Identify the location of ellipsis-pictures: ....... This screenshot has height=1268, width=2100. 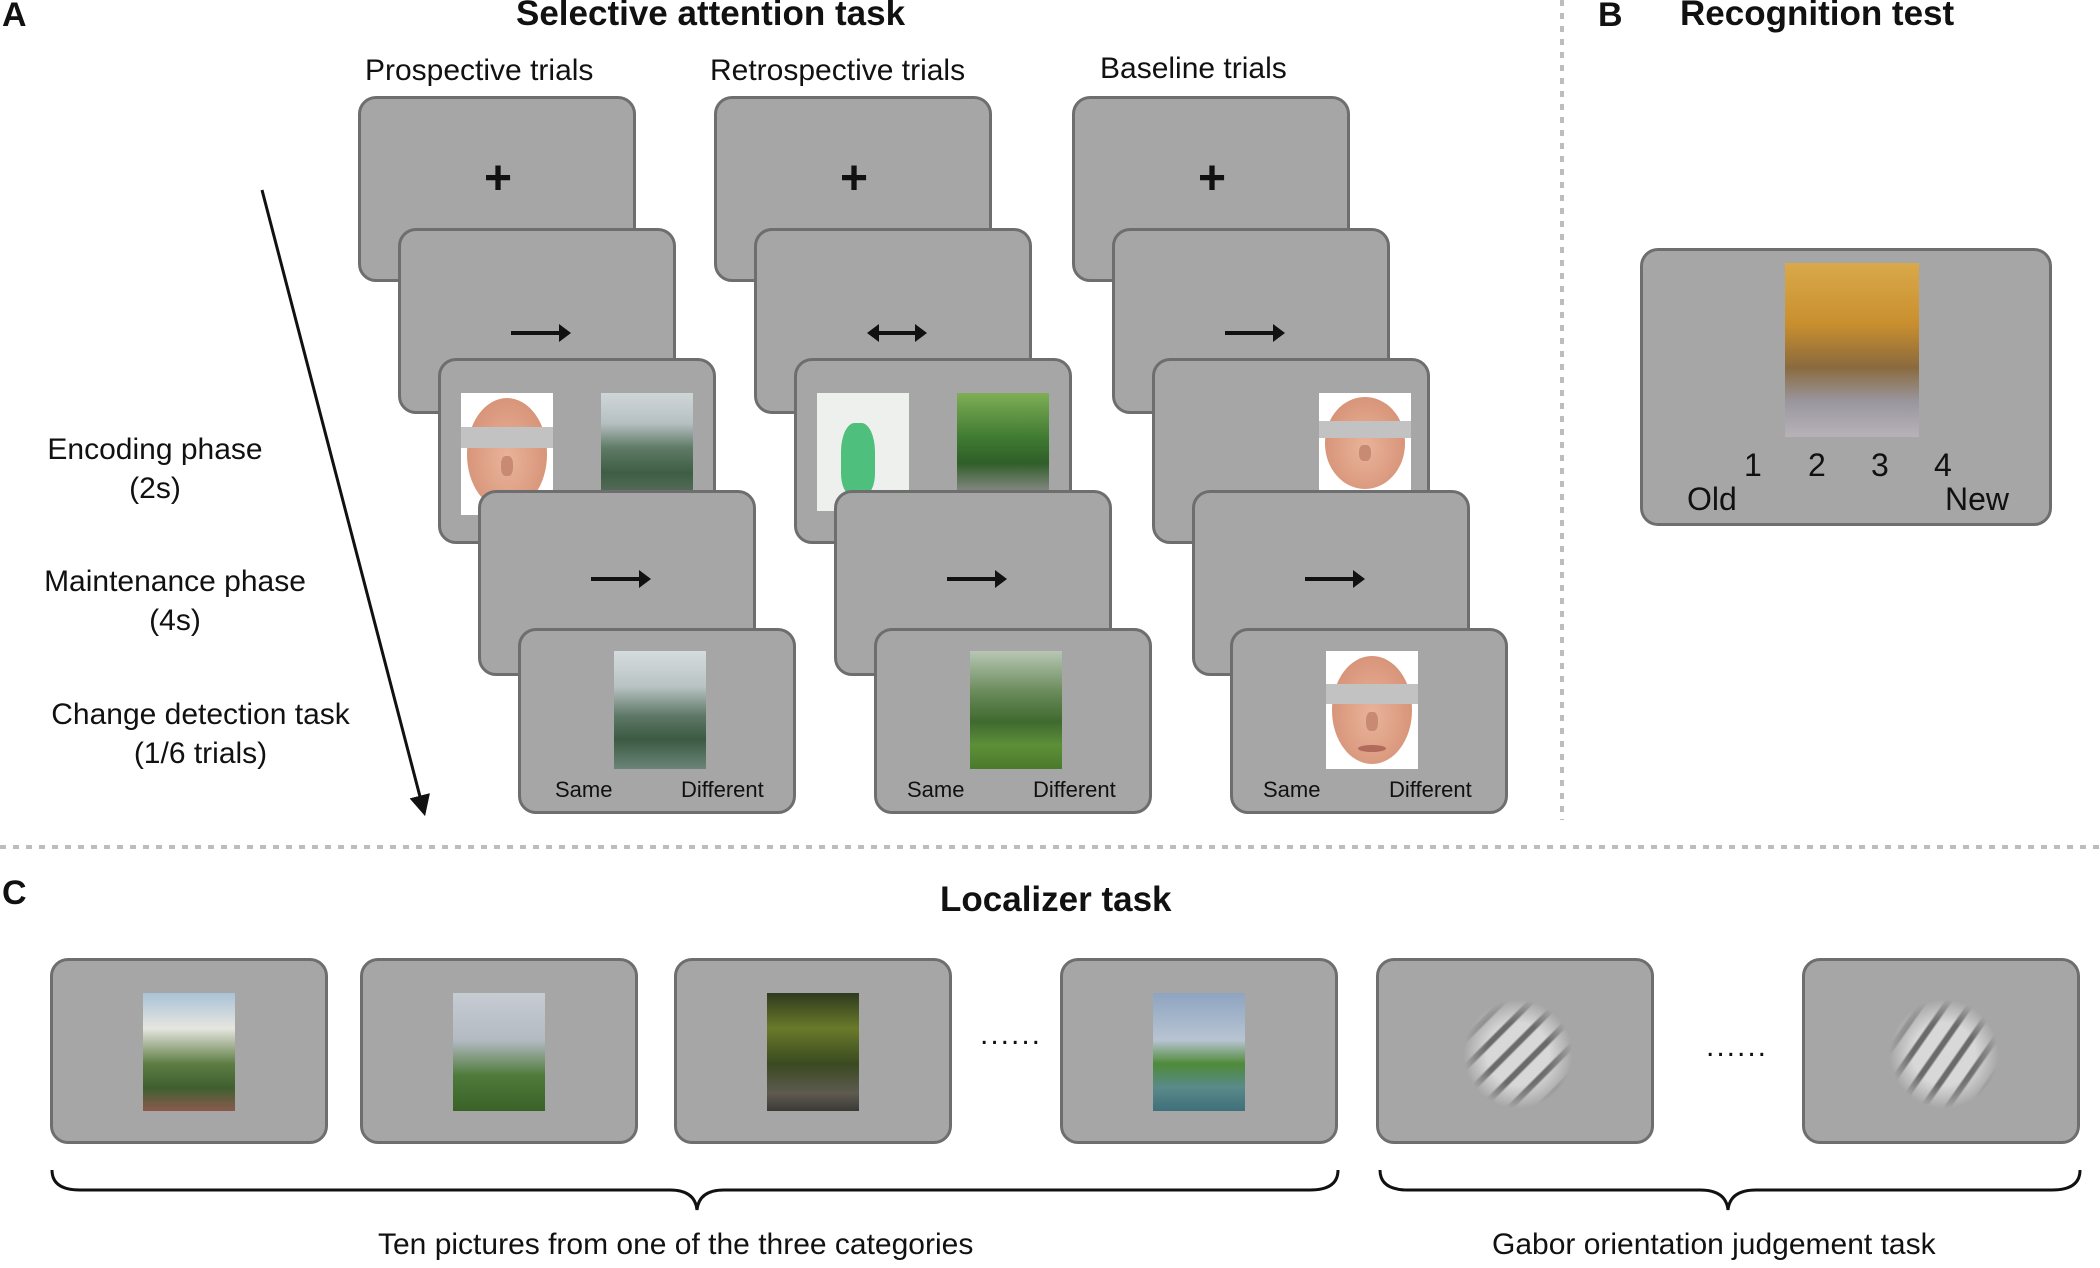
(1011, 1034).